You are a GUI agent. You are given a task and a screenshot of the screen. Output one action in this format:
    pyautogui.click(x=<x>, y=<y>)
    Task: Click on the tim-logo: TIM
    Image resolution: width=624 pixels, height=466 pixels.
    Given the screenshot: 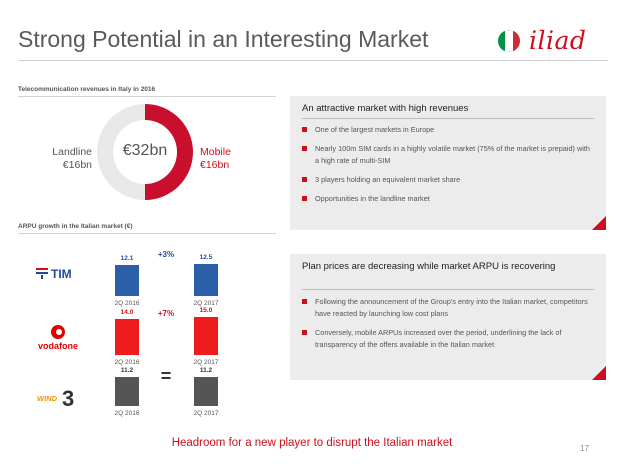 What is the action you would take?
    pyautogui.click(x=58, y=275)
    